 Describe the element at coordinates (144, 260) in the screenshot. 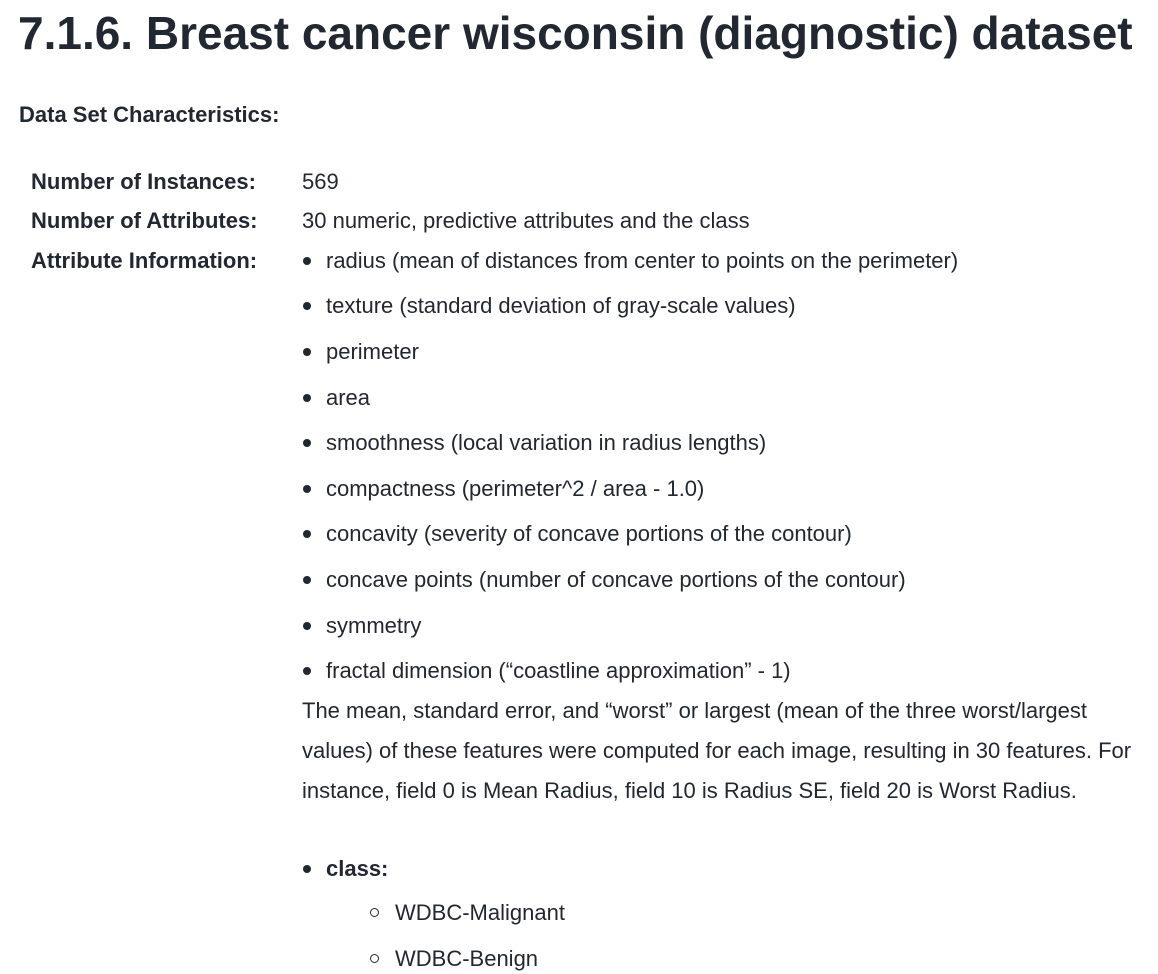

I see `field-label: Attribute Information:` at that location.